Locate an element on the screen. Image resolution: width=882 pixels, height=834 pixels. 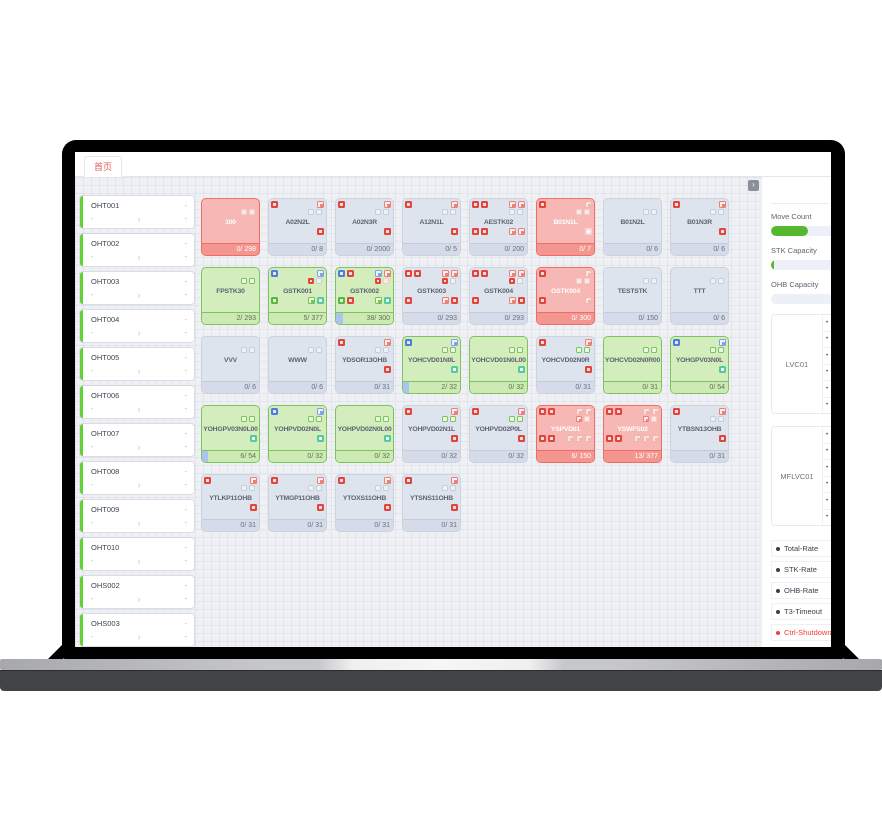
station-card-yohcvd02n0r00: YOHCVD02N0R00 0/ 31 is located at coordinates (632, 365).